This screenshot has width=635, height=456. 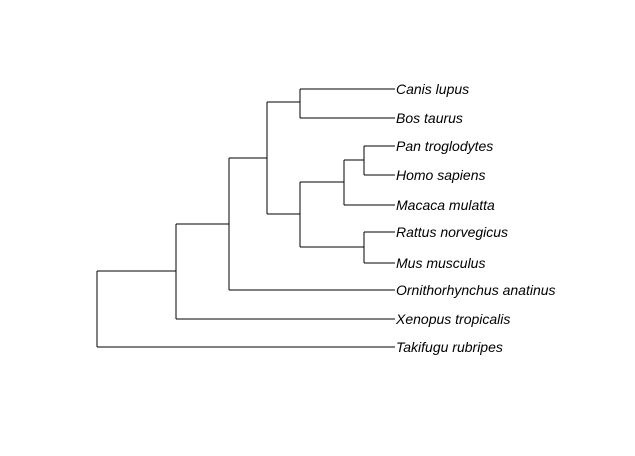 I want to click on tip-label-canis-lupus: Canis lupus, so click(x=432, y=89).